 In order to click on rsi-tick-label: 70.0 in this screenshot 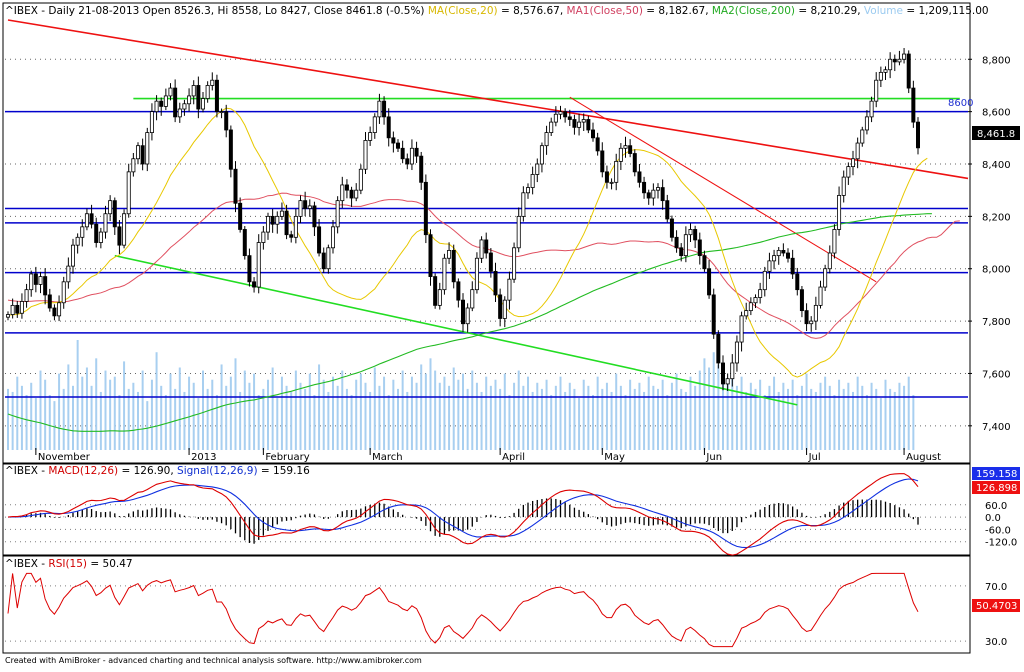, I will do `click(996, 587)`.